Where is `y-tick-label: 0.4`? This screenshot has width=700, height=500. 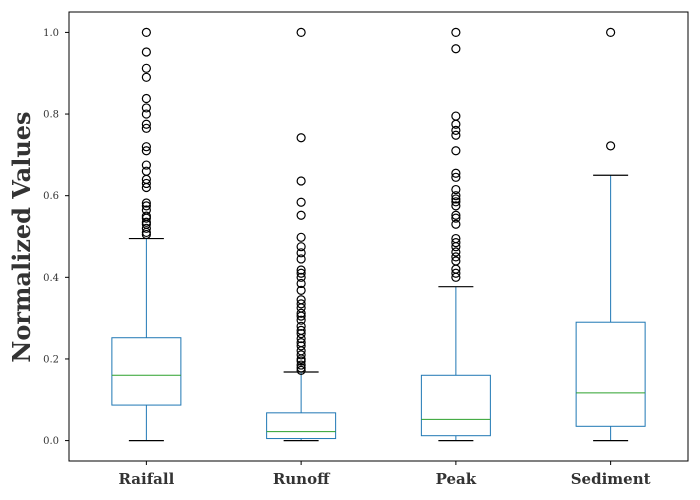
y-tick-label: 0.4 is located at coordinates (51, 278).